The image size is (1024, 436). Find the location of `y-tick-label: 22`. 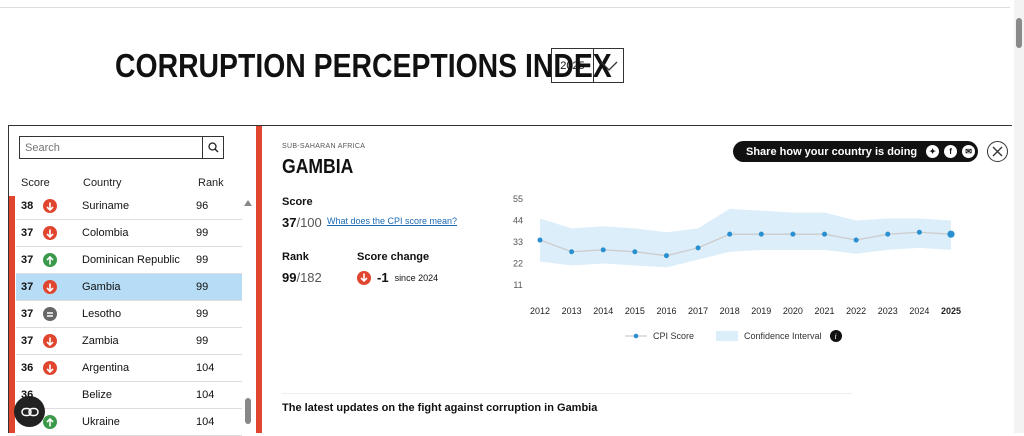

y-tick-label: 22 is located at coordinates (518, 264).